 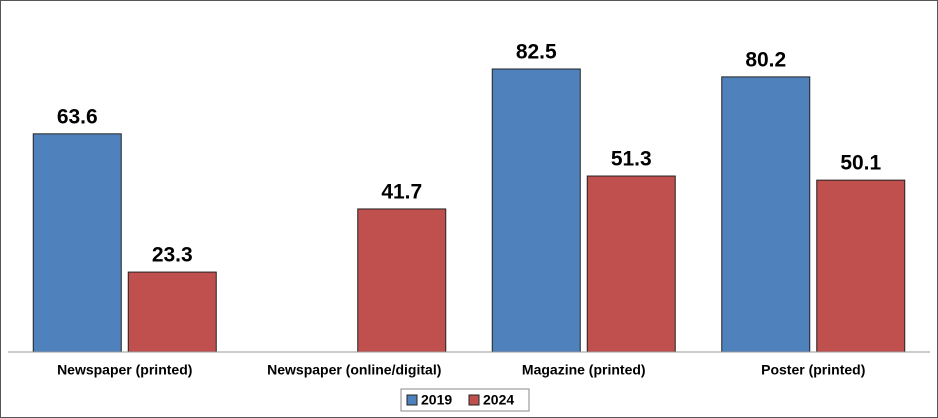 What do you see at coordinates (354, 370) in the screenshot?
I see `x-tick-label: Newspaper (online/digital)` at bounding box center [354, 370].